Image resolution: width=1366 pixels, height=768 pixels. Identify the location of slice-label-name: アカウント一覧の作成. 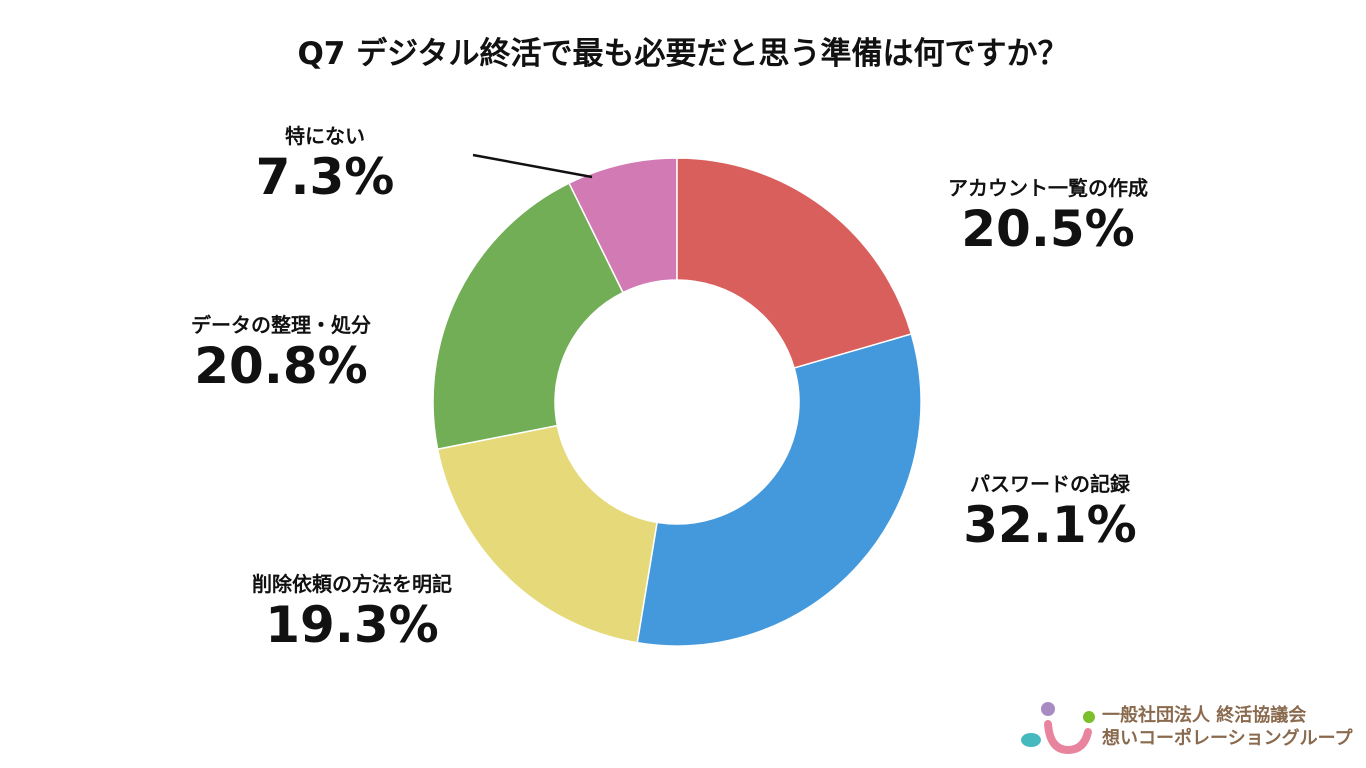
(1048, 188).